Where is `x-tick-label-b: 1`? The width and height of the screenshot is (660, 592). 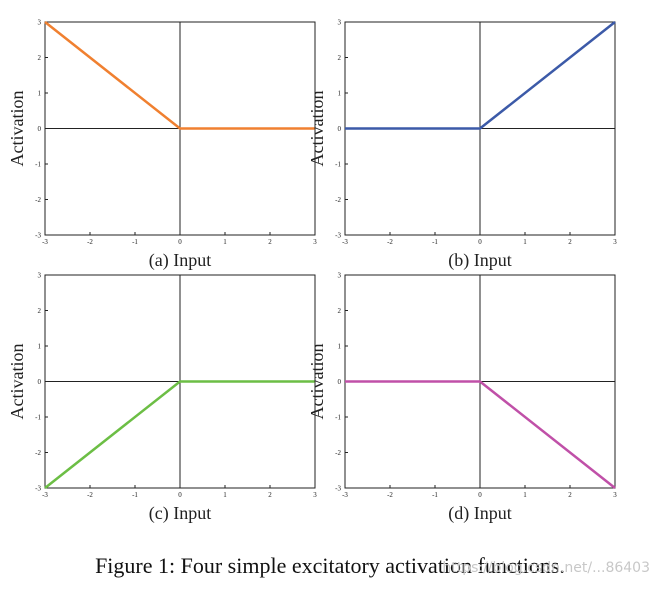 x-tick-label-b: 1 is located at coordinates (525, 242).